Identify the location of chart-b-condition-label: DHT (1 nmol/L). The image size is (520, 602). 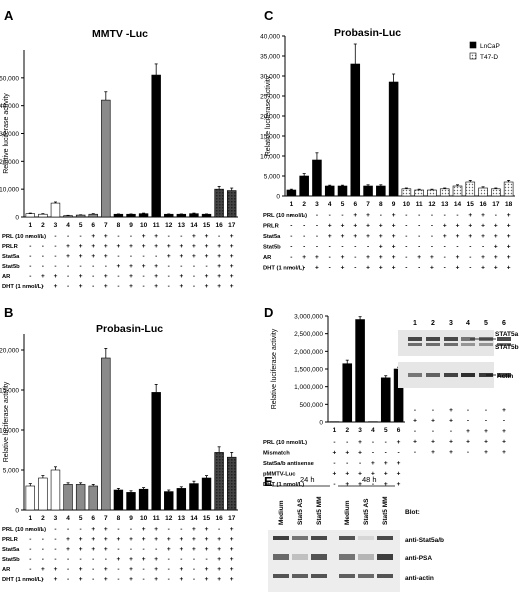
(22, 580).